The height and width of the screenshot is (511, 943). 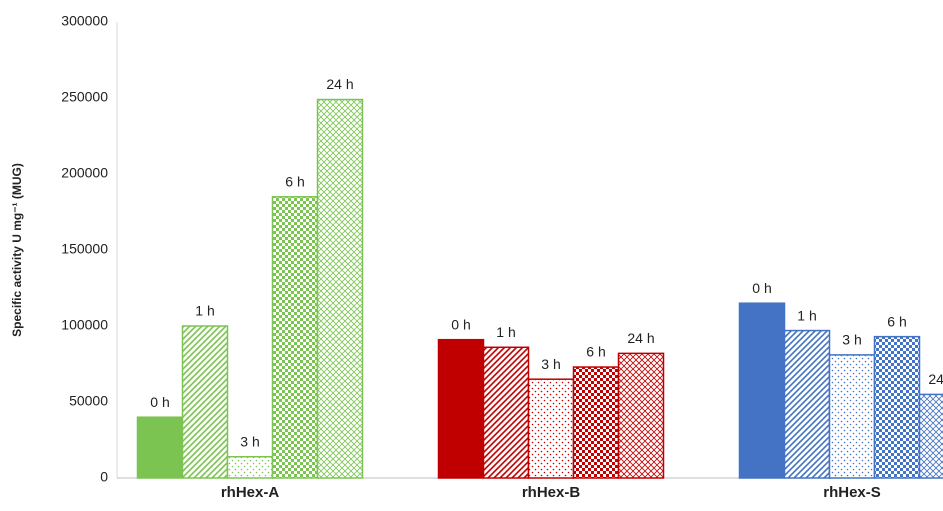 What do you see at coordinates (852, 492) in the screenshot?
I see `x-tick-label: rhHex-S` at bounding box center [852, 492].